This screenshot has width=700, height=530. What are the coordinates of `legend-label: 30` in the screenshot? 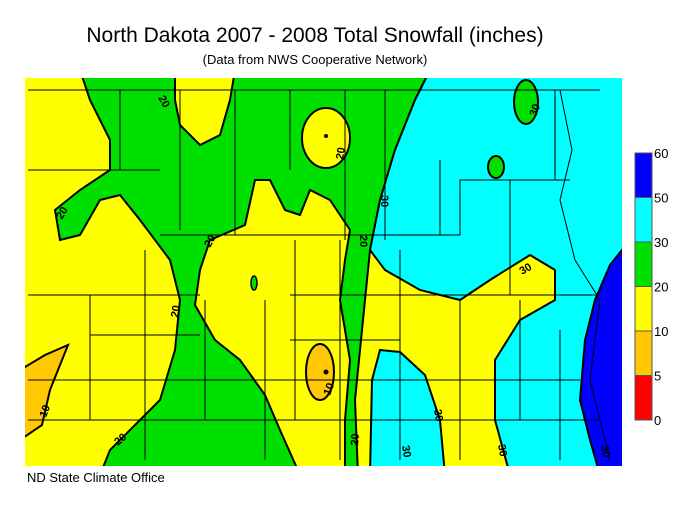 It's located at (661, 242).